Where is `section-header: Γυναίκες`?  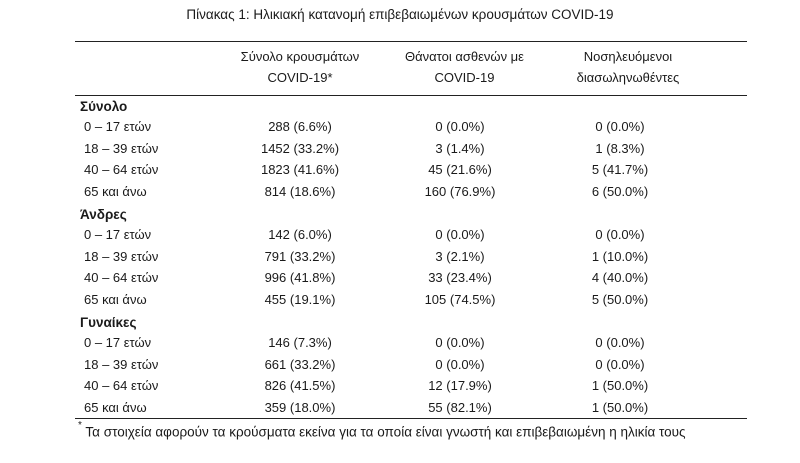
section-header: Γυναίκες is located at coordinates (108, 322).